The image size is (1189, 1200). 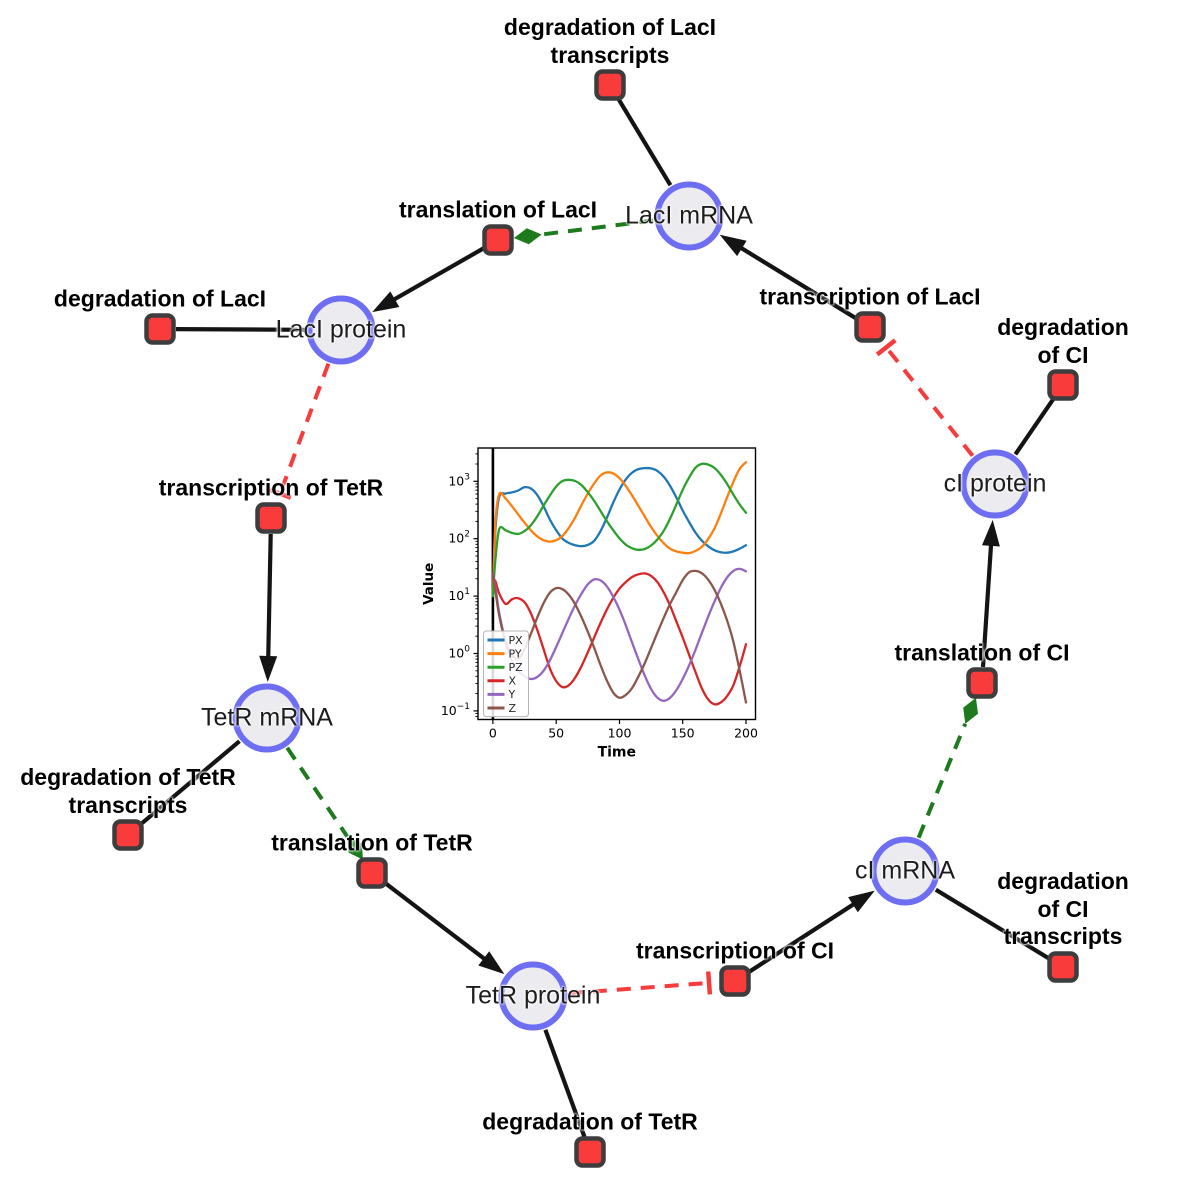 What do you see at coordinates (735, 981) in the screenshot?
I see `reaction-node-tc_ci` at bounding box center [735, 981].